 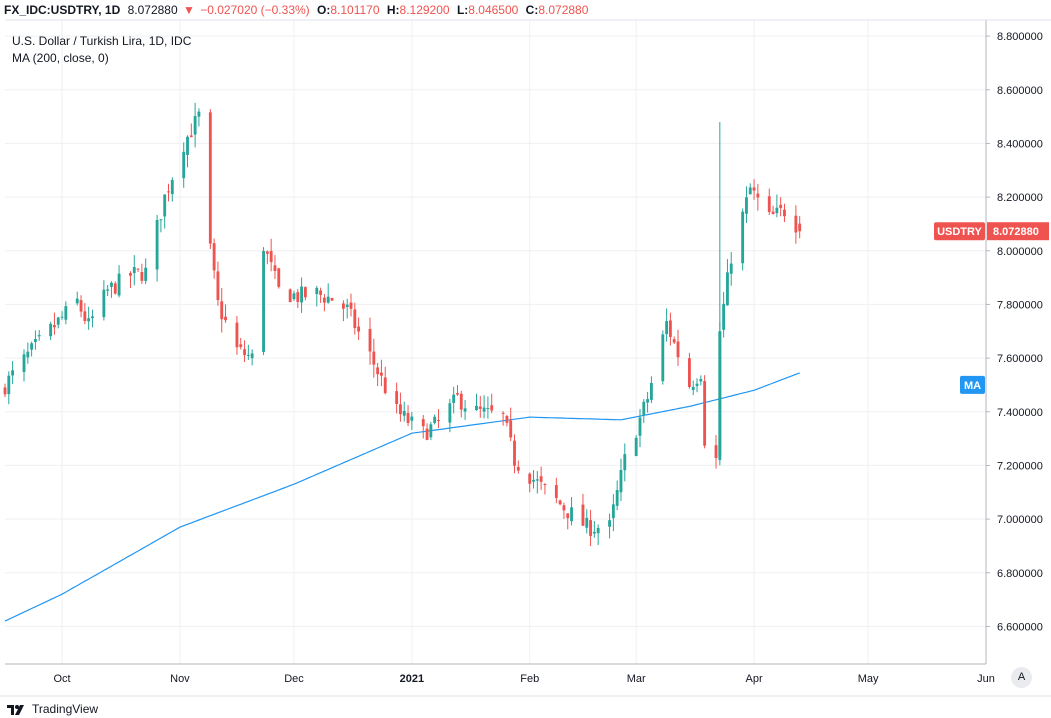 What do you see at coordinates (972, 384) in the screenshot?
I see `ma-label-badge: MA` at bounding box center [972, 384].